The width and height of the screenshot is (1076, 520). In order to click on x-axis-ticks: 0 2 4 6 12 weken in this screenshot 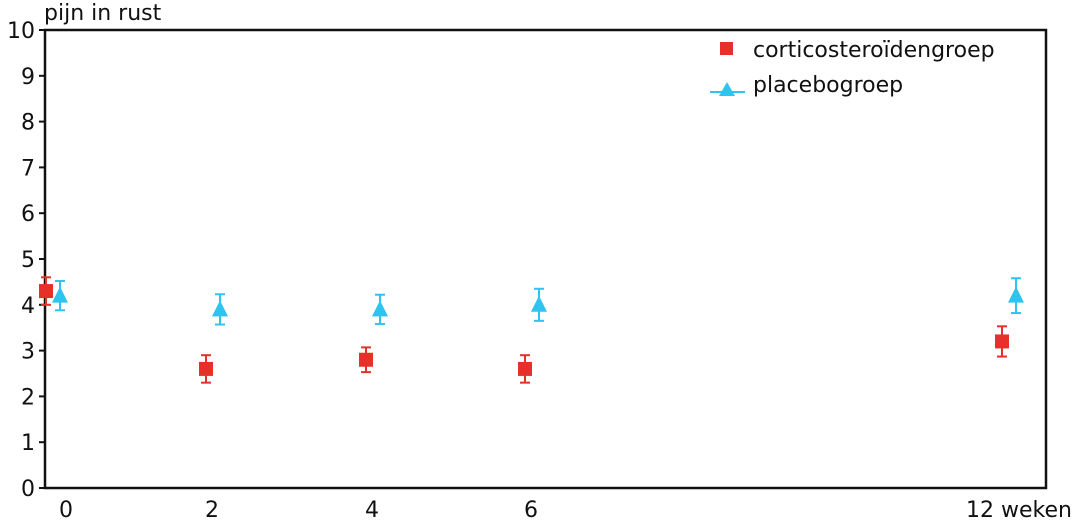, I will do `click(565, 509)`.